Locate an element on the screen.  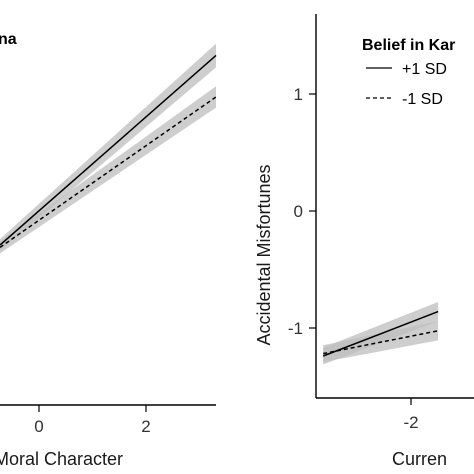
left-x-tick-label-0: 0 is located at coordinates (38, 426).